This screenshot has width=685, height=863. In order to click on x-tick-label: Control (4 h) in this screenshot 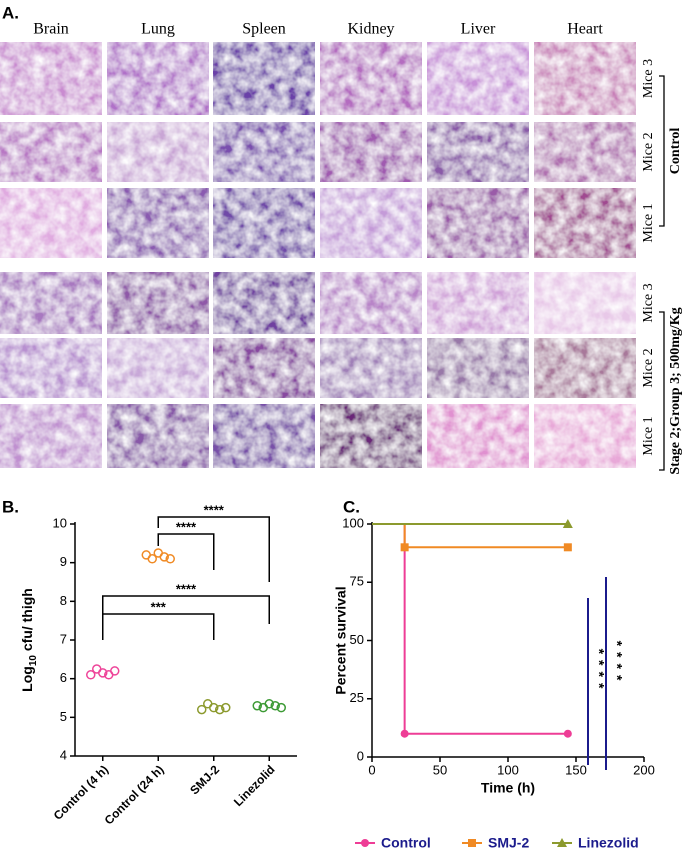, I will do `click(81, 792)`.